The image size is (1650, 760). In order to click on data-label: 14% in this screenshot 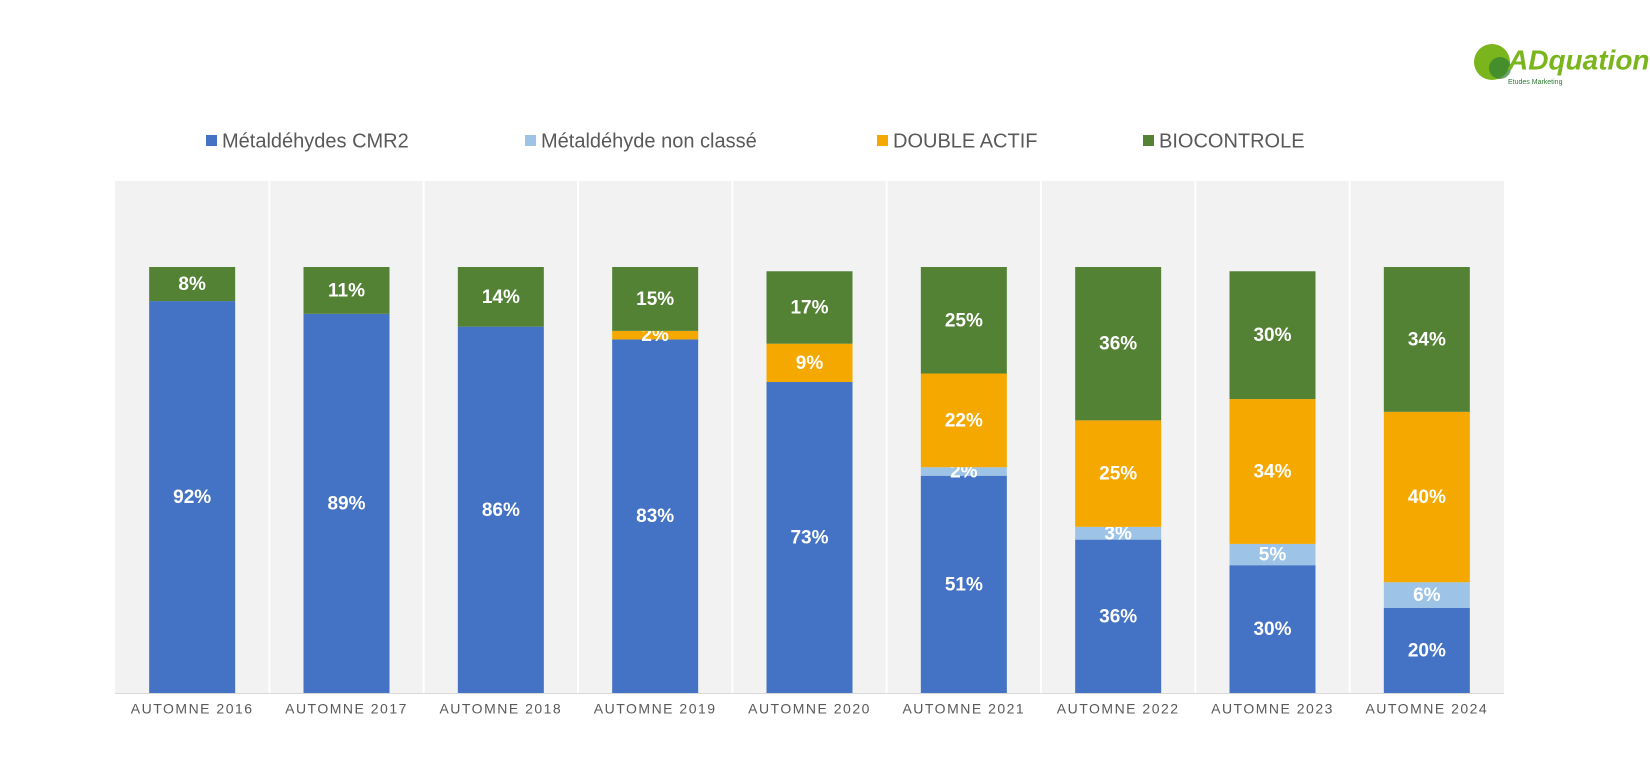, I will do `click(501, 297)`.